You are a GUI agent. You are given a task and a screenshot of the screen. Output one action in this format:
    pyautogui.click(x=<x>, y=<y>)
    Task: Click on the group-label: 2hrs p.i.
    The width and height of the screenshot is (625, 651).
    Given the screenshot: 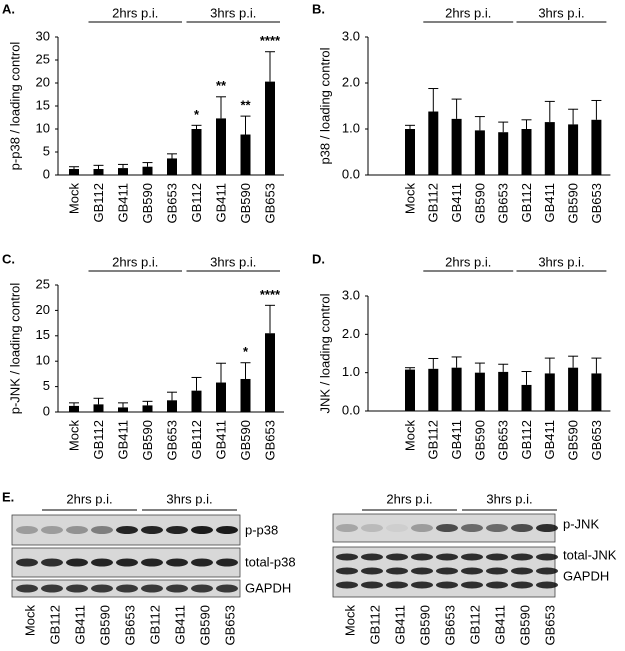 What is the action you would take?
    pyautogui.click(x=468, y=12)
    